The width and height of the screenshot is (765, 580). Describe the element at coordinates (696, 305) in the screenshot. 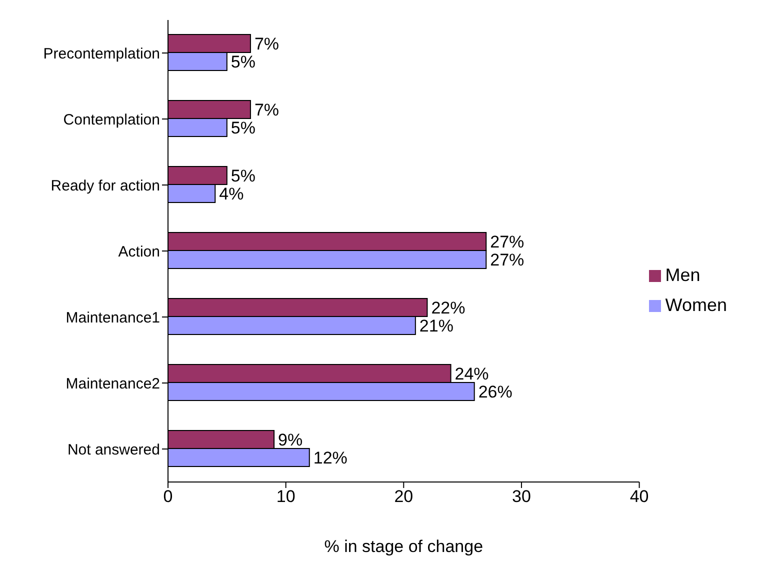

I see `legend-label: Women` at that location.